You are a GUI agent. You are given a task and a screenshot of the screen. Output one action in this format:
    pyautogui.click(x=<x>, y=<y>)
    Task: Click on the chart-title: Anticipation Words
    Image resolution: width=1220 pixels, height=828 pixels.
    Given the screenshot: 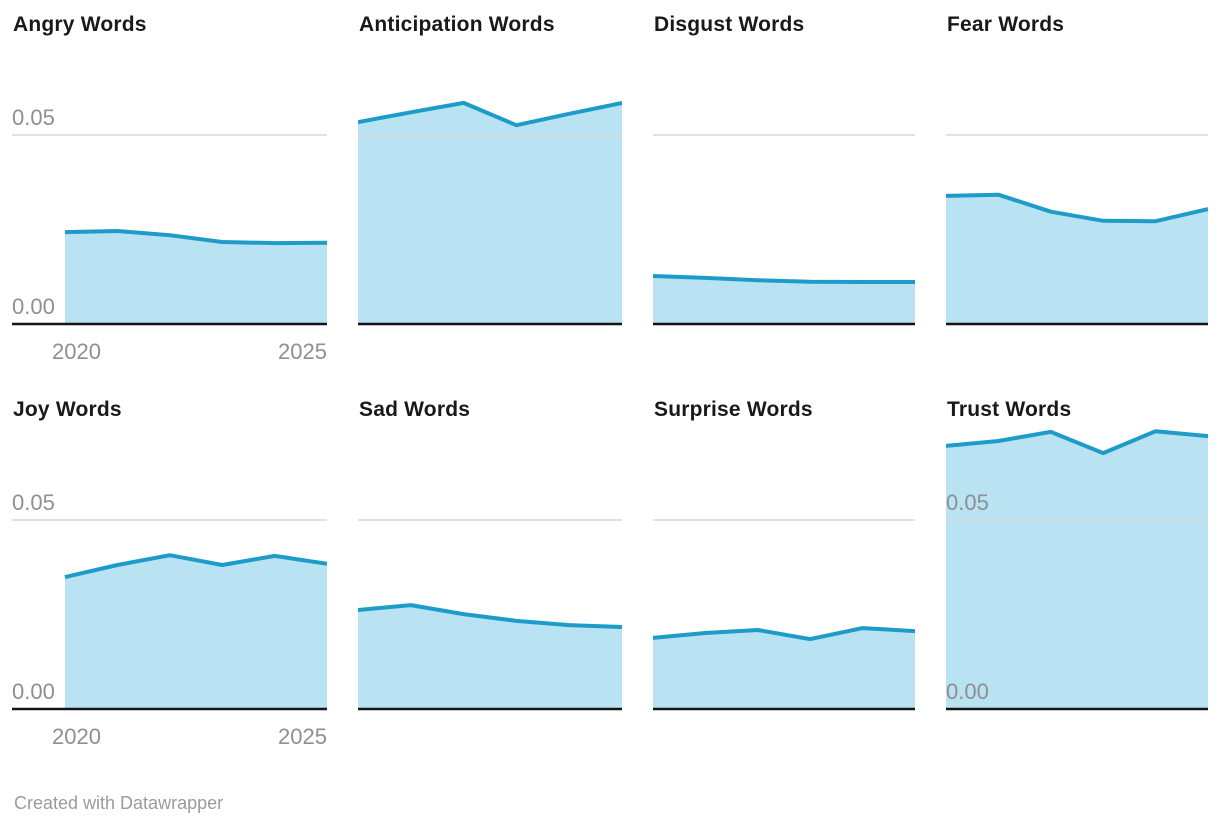 What is the action you would take?
    pyautogui.click(x=457, y=24)
    